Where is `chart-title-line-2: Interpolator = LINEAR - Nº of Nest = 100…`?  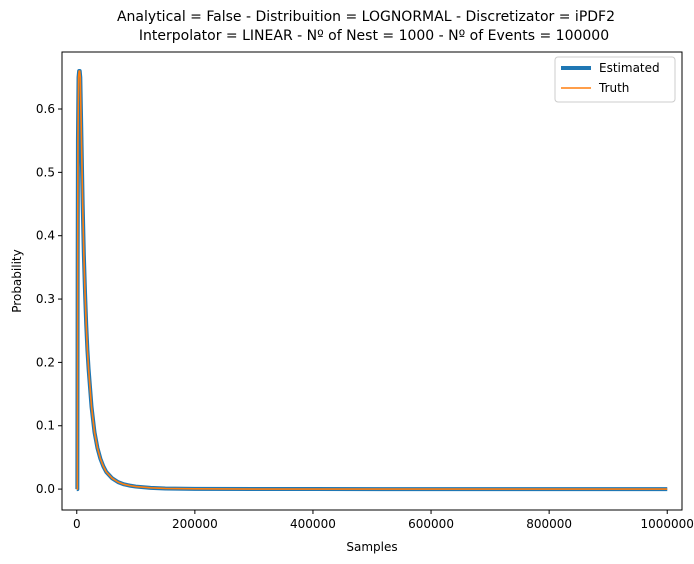
chart-title-line-2: Interpolator = LINEAR - Nº of Nest = 100… is located at coordinates (374, 36).